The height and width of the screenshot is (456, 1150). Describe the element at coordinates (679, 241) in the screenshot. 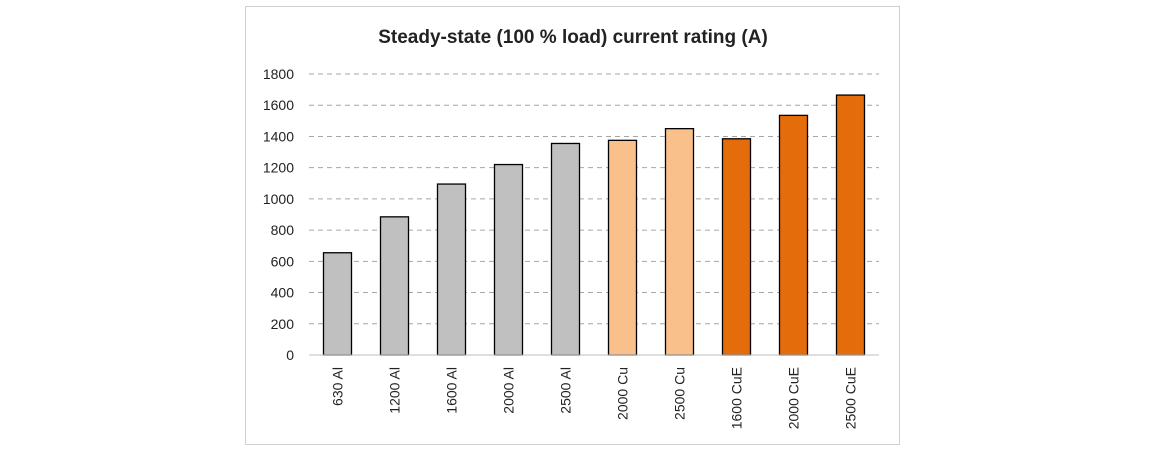

I see `bar-2500-cu` at that location.